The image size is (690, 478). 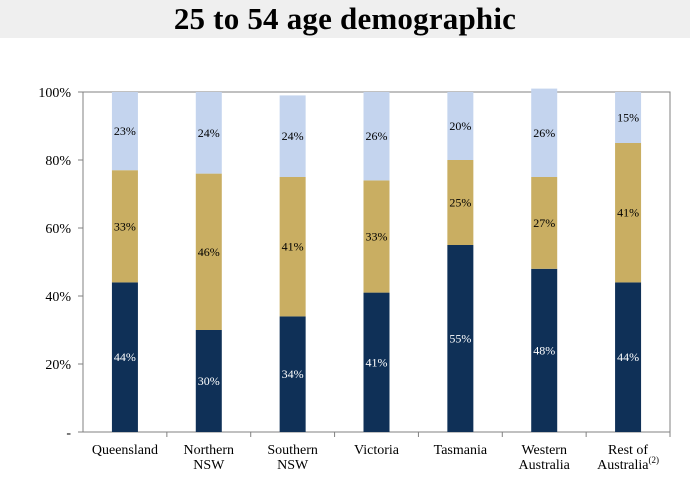 What do you see at coordinates (461, 450) in the screenshot?
I see `category-label: Tasmania` at bounding box center [461, 450].